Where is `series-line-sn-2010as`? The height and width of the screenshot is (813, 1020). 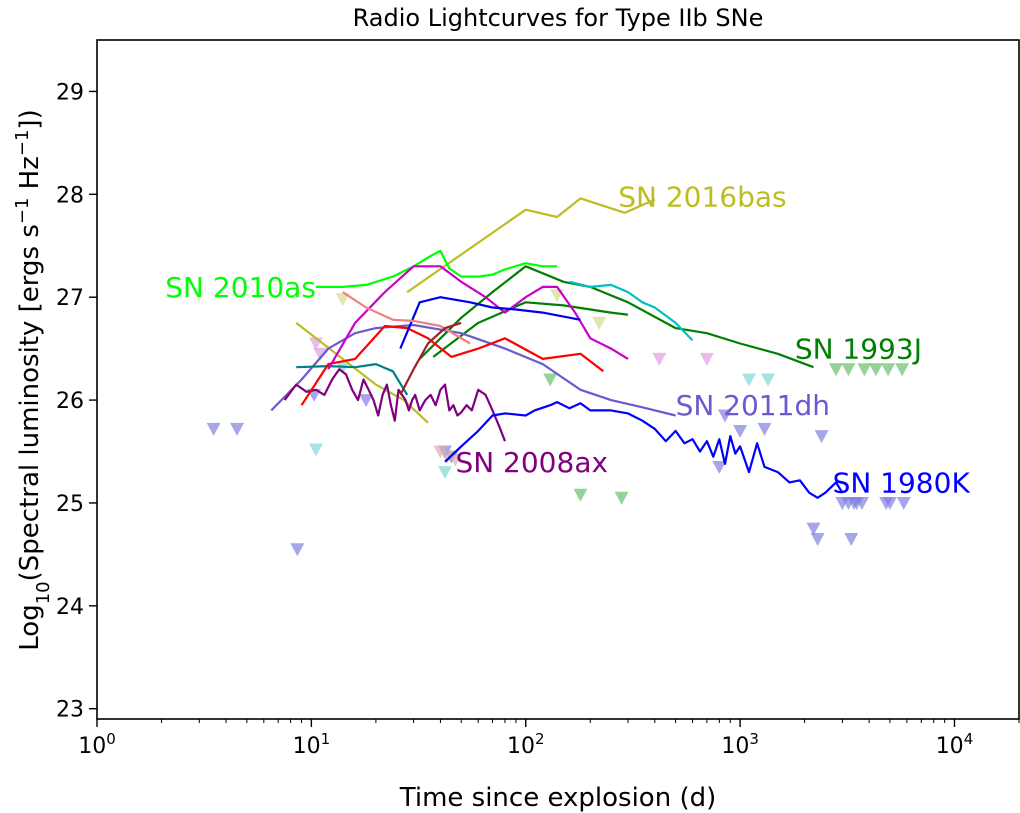
series-line-sn-2010as is located at coordinates (436, 268).